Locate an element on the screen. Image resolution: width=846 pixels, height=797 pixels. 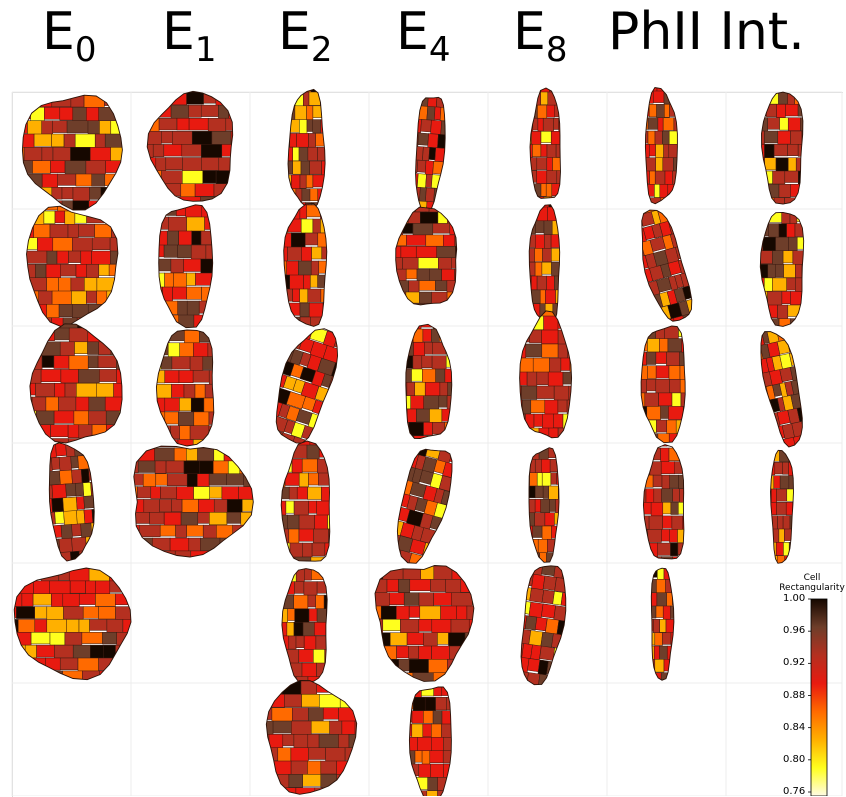
colorbar-gradient is located at coordinates (819, 697).